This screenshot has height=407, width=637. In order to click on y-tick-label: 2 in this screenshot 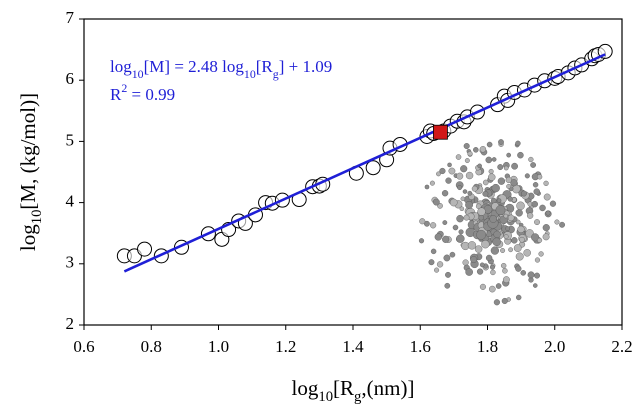, I will do `click(70, 323)`.